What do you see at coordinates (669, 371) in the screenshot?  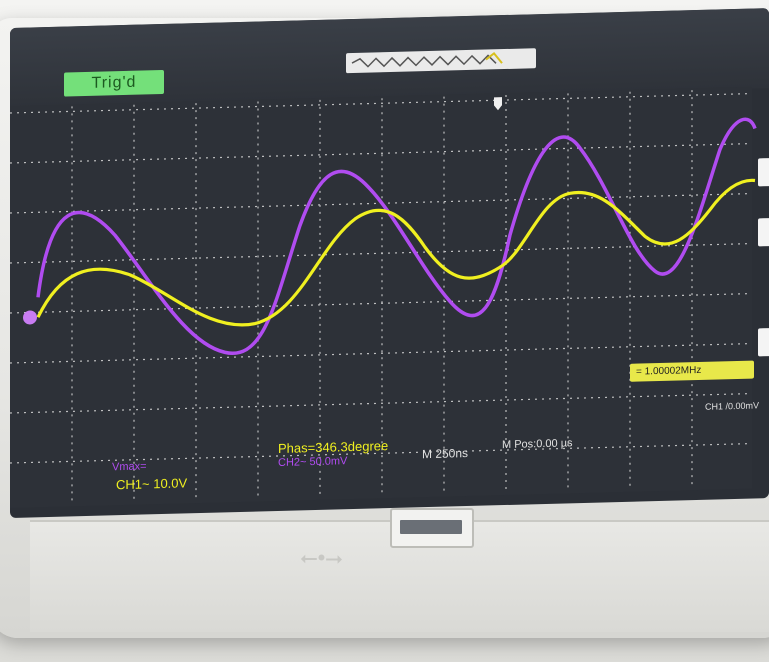 I see `frequency-value: = 1.00002MHz` at bounding box center [669, 371].